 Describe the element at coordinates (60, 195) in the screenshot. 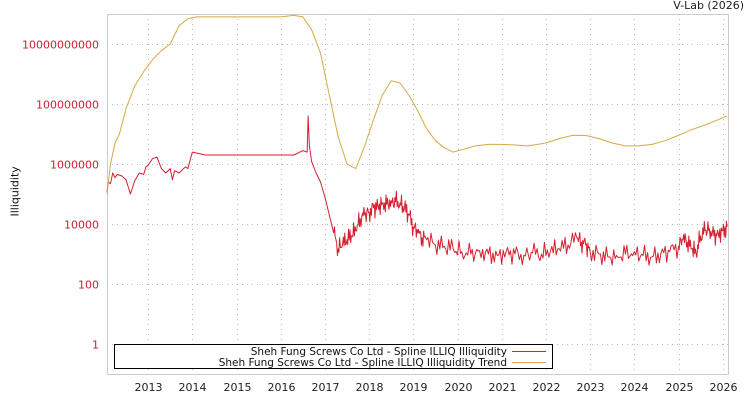

I see `y-axis-ticks: 10000000000 100000000 1000000 10000 100 1` at that location.